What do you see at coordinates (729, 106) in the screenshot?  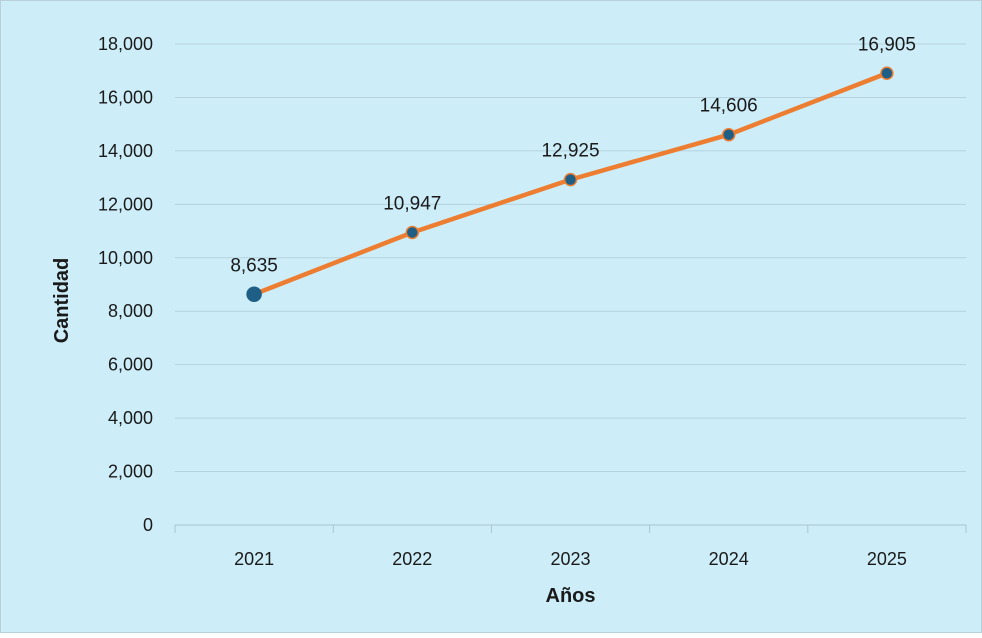 I see `data-label: 14,606` at bounding box center [729, 106].